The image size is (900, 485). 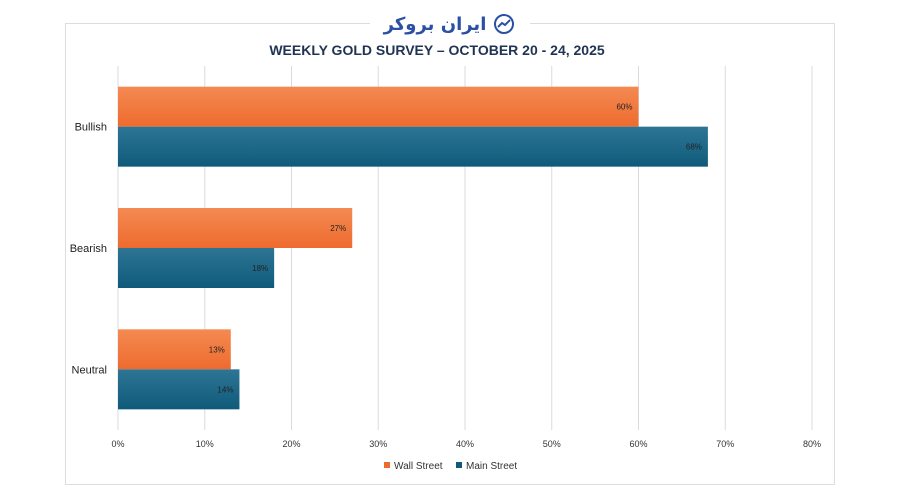 What do you see at coordinates (418, 466) in the screenshot?
I see `legend-label-wall-street: Wall Street` at bounding box center [418, 466].